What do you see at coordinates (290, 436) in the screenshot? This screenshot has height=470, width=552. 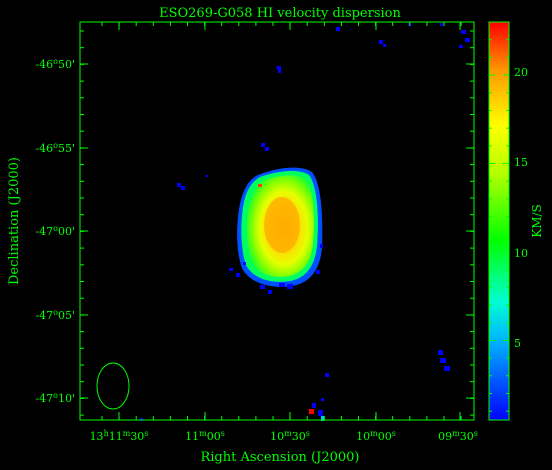 I see `ra-tick-label: 10m30s` at bounding box center [290, 436].